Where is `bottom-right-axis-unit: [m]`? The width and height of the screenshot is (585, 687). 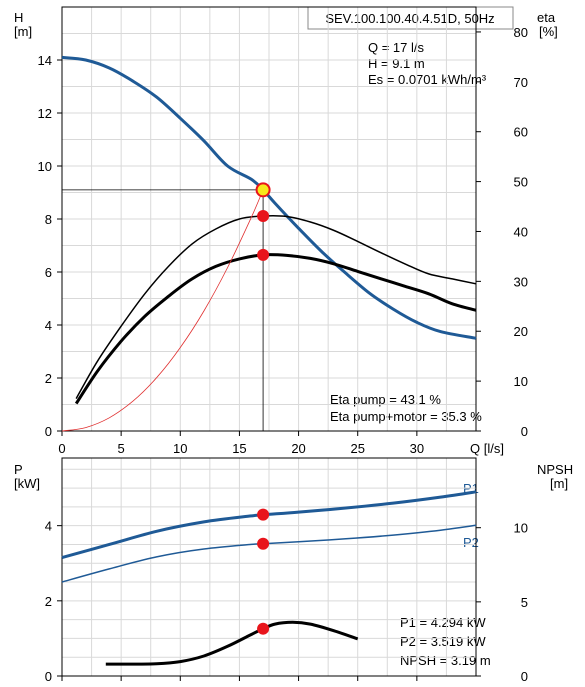 bottom-right-axis-unit: [m] is located at coordinates (559, 483).